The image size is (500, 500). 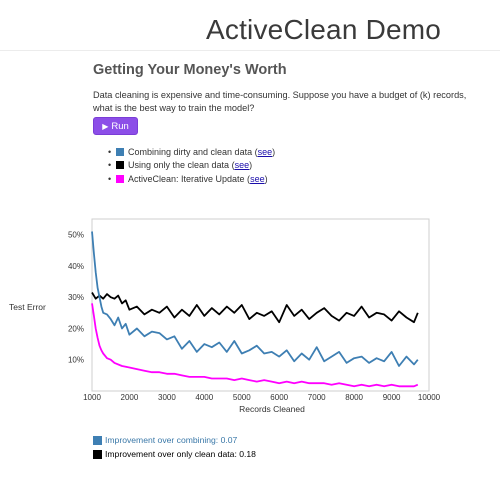 I want to click on y-tick-labels: 10% 20% 30% 40% 50%, so click(x=76, y=298).